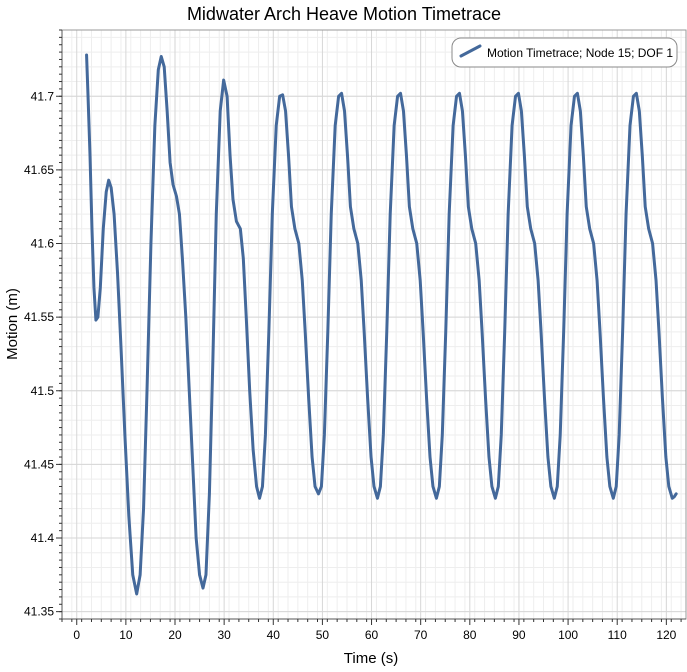 The image size is (687, 672). I want to click on y-tick-label: 41.4, so click(43, 538).